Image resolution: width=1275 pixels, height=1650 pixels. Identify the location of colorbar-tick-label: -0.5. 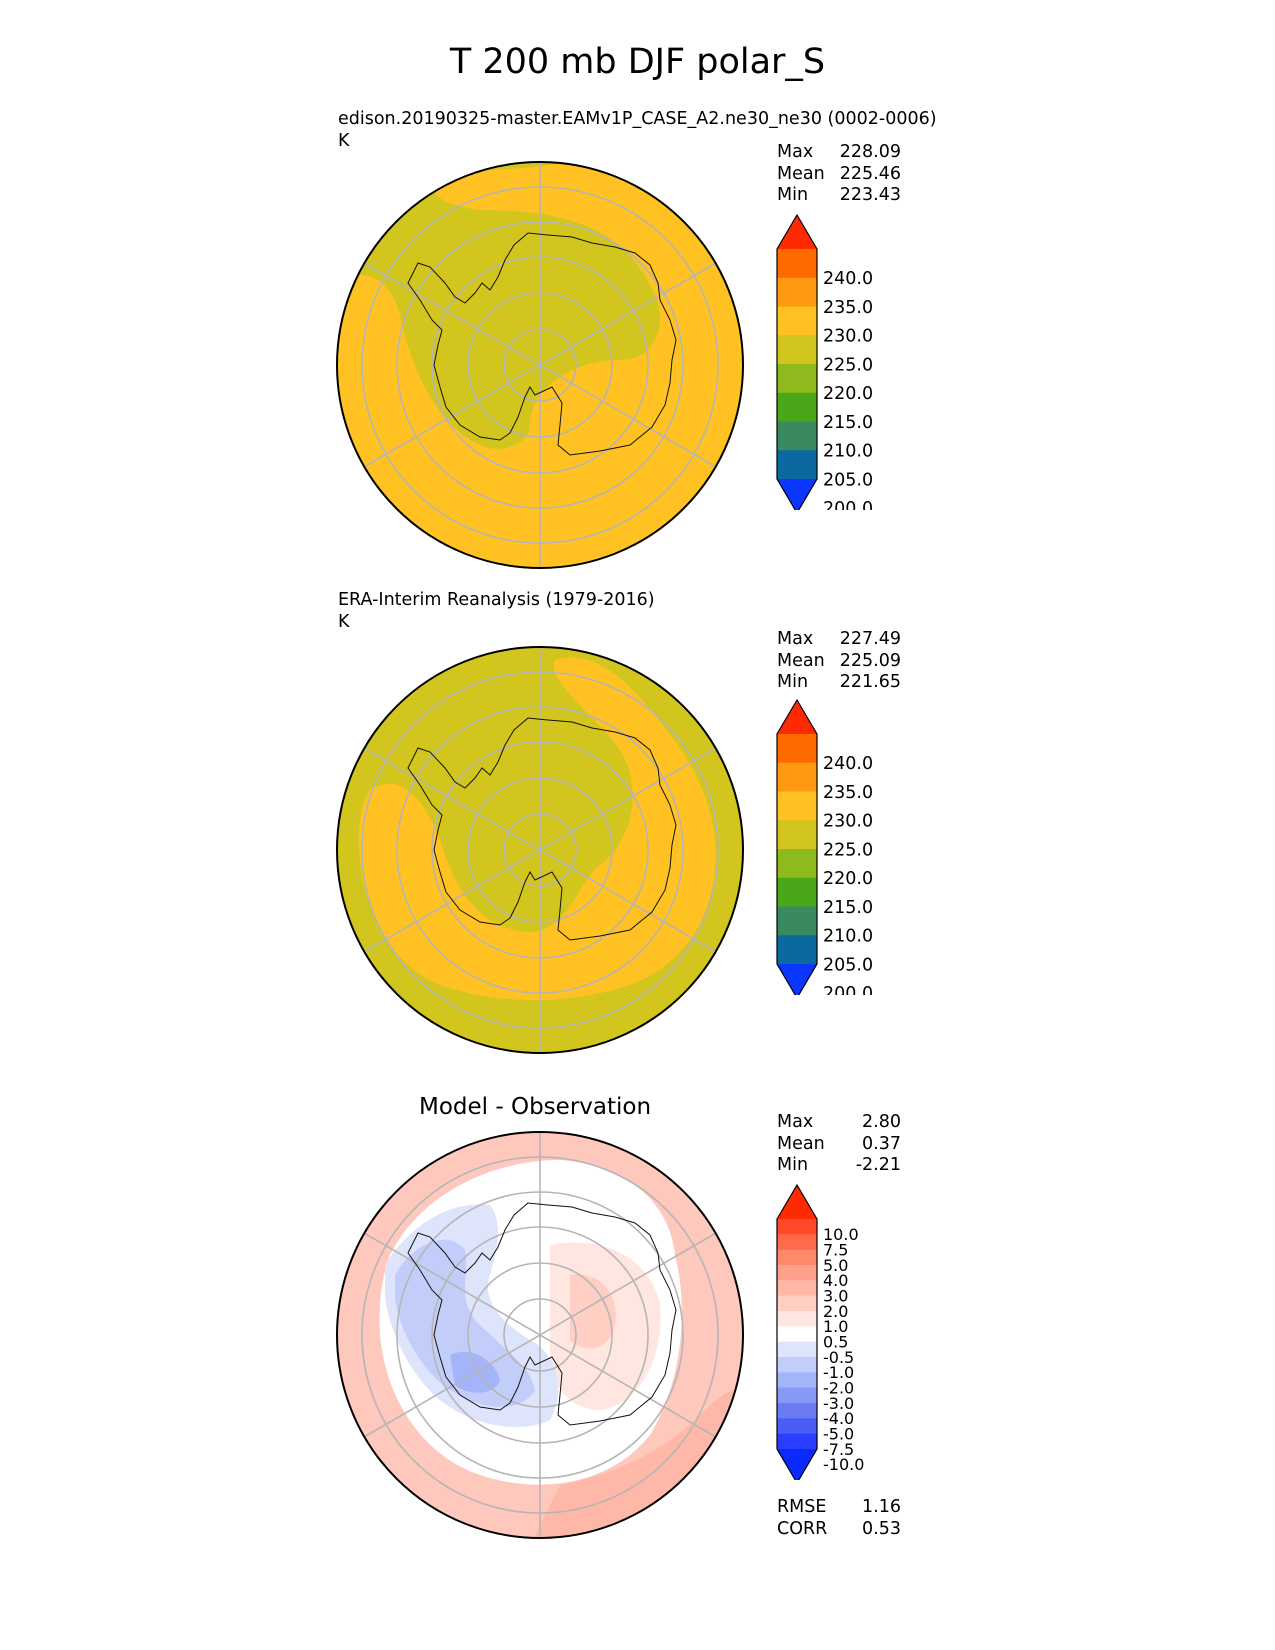
(838, 1357).